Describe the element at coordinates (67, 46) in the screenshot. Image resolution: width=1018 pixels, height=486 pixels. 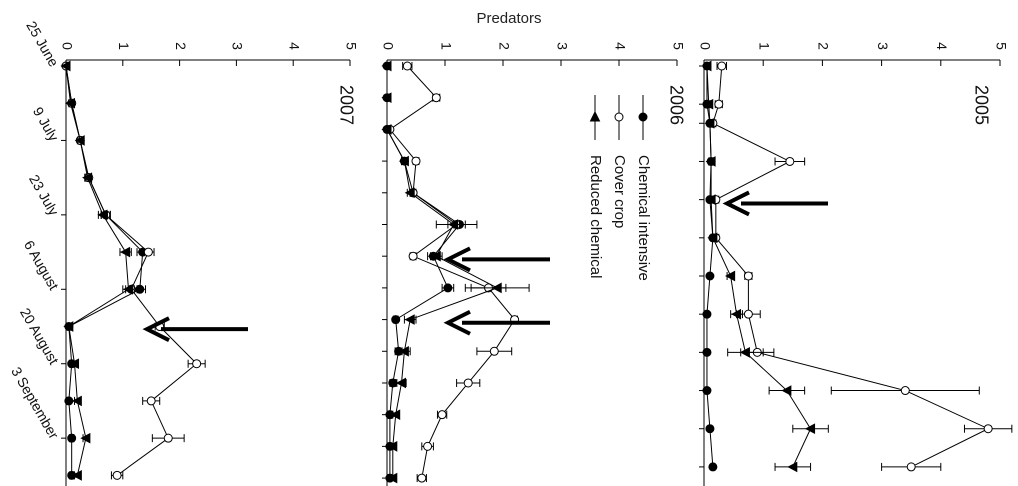
I see `value-tick-label: 0` at that location.